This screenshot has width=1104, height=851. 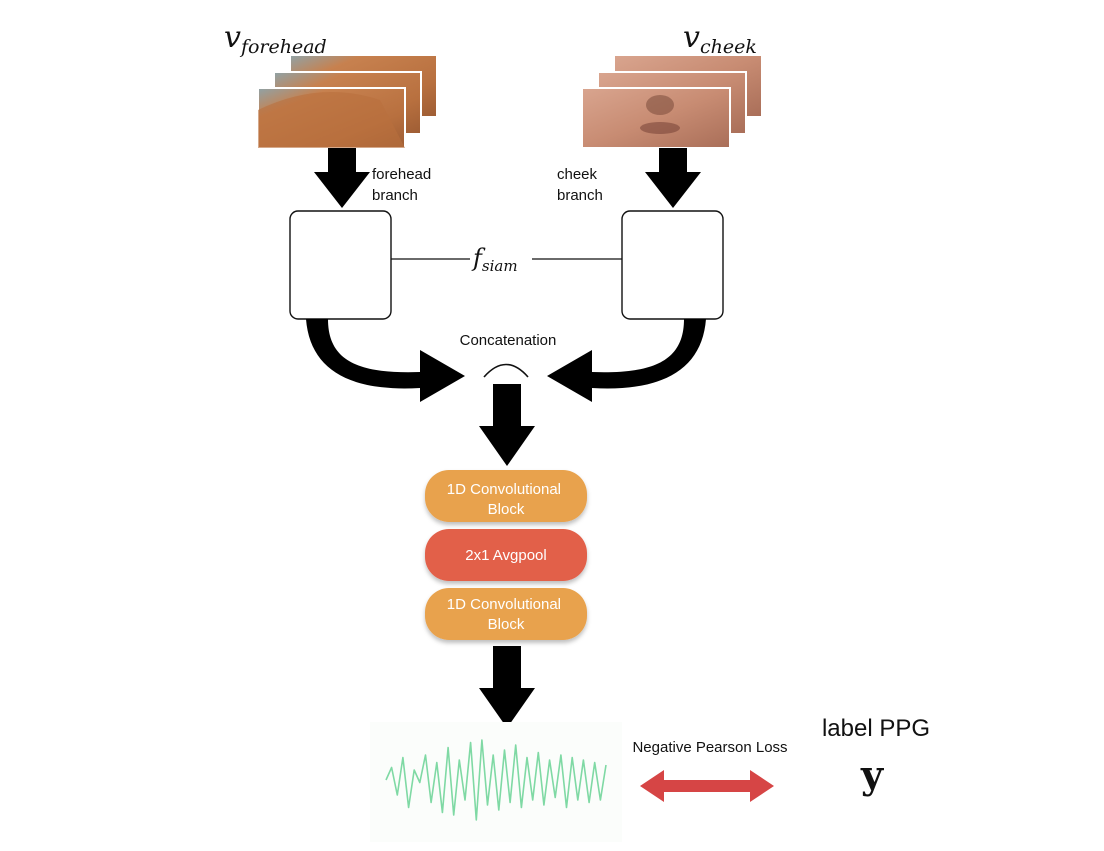 I want to click on avgpool-block-shape, so click(x=506, y=555).